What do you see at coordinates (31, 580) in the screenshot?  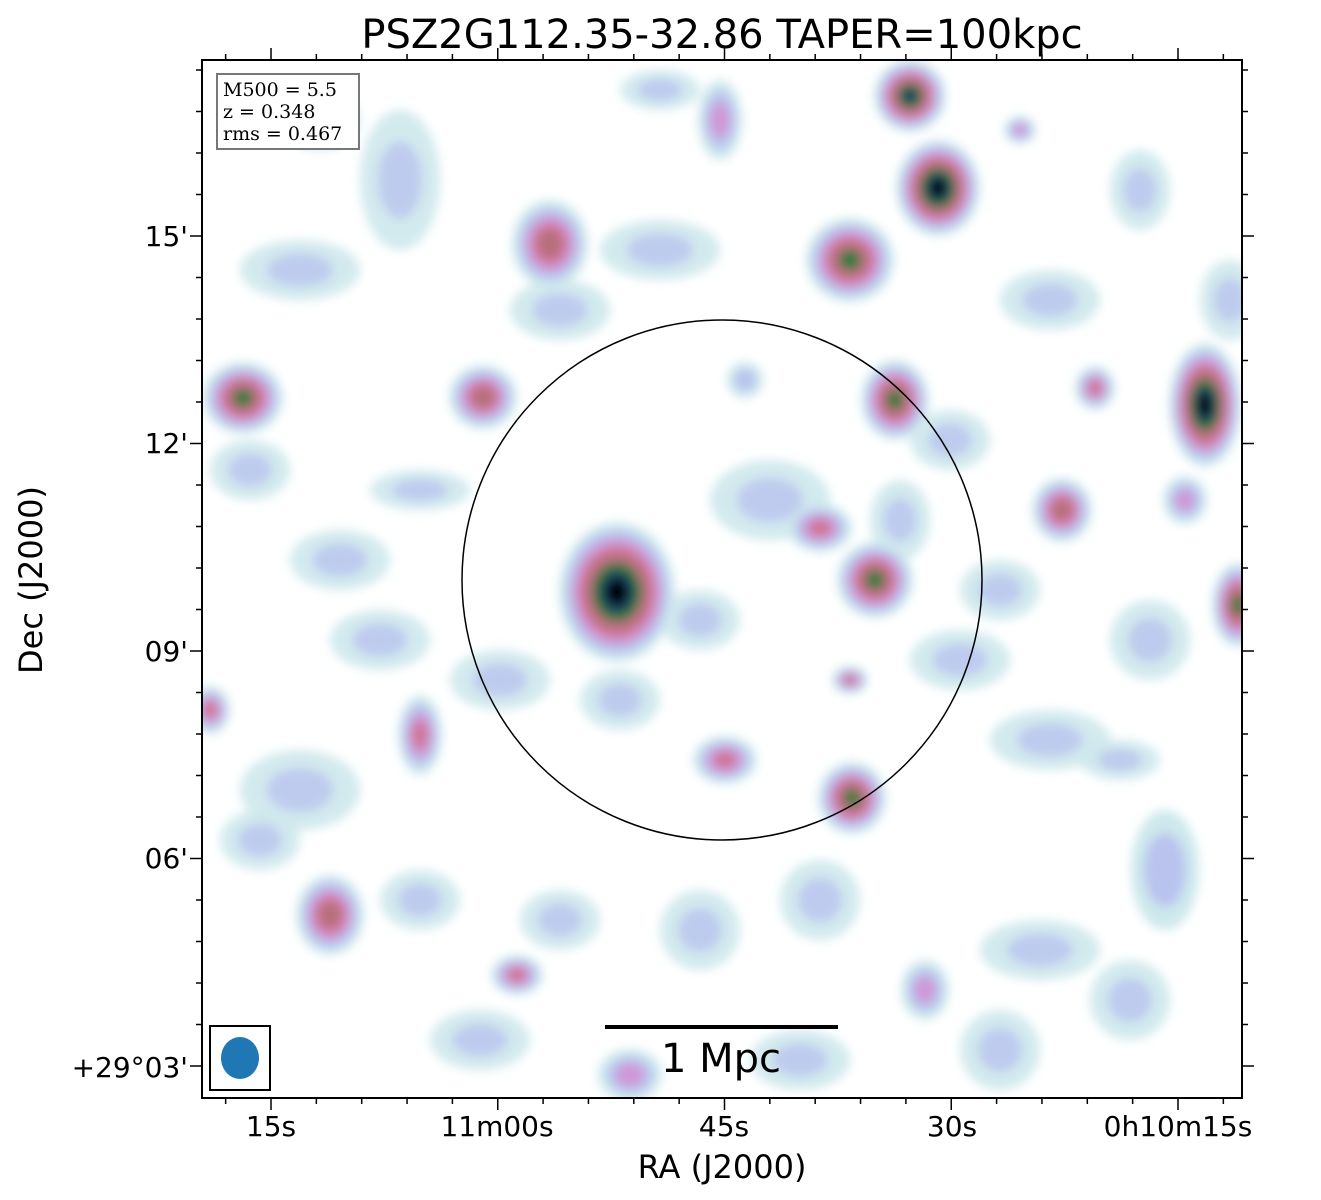 I see `y-axis-label: Dec (J2000)` at bounding box center [31, 580].